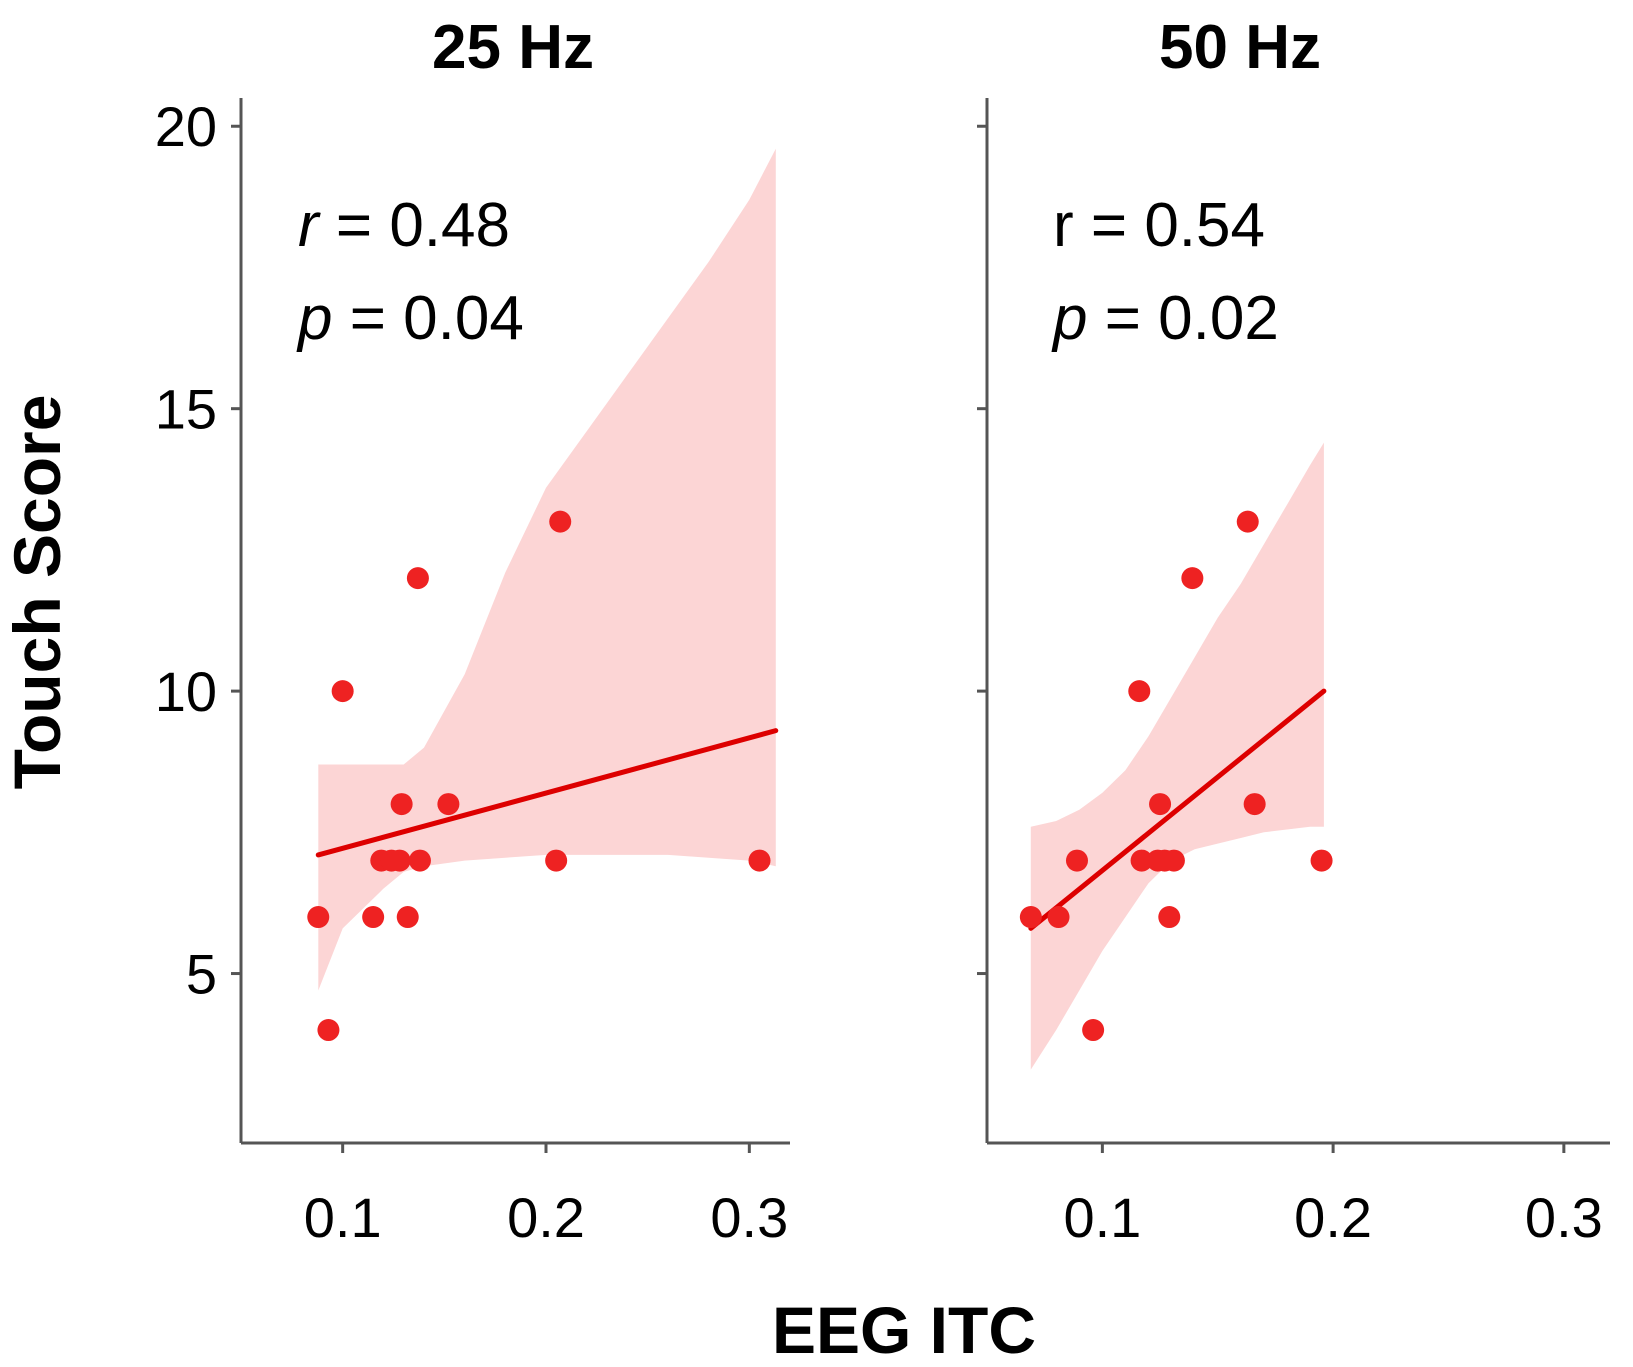  I want to click on r-statistic: r = 0.54, so click(1159, 225).